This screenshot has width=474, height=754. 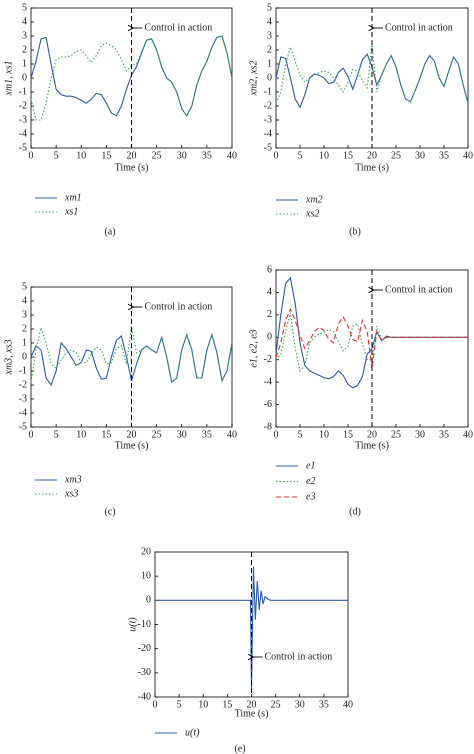 What do you see at coordinates (268, 404) in the screenshot?
I see `y-tick-label: -6` at bounding box center [268, 404].